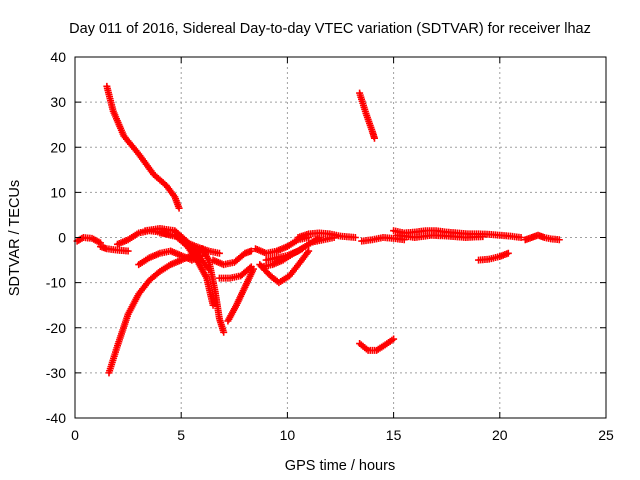 This screenshot has width=640, height=480. Describe the element at coordinates (58, 192) in the screenshot. I see `y-tick-label: 10` at that location.